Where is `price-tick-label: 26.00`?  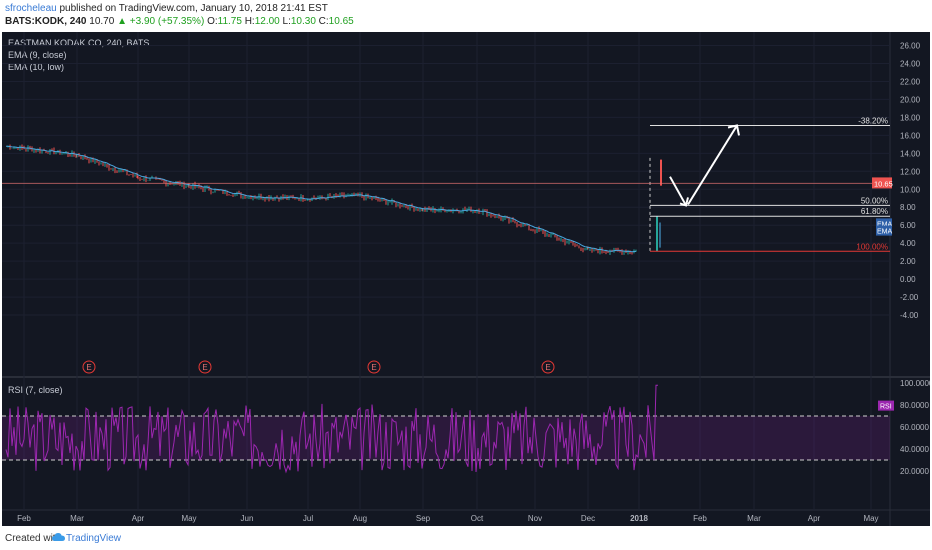 price-tick-label: 26.00 is located at coordinates (910, 46).